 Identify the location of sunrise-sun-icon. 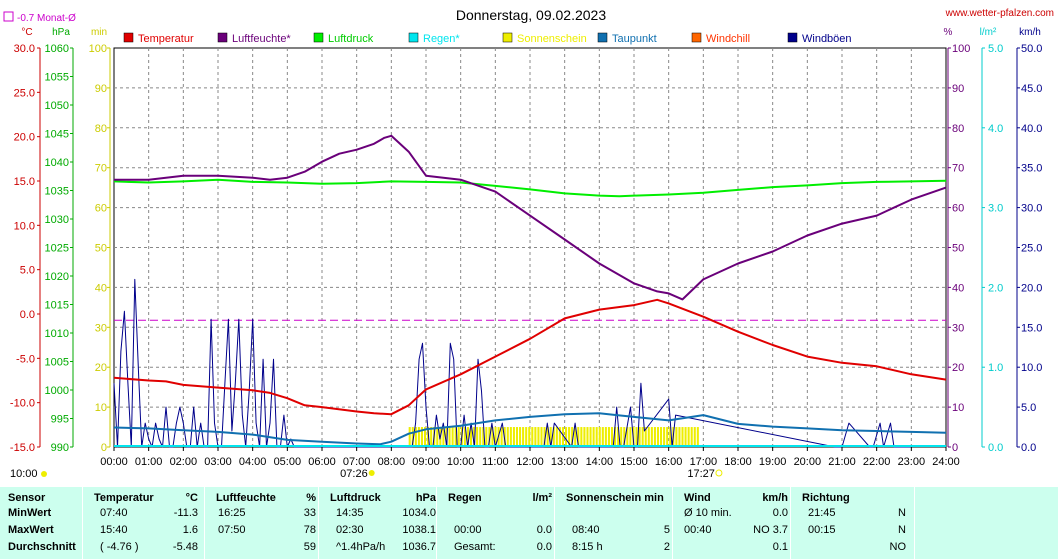
(371, 473).